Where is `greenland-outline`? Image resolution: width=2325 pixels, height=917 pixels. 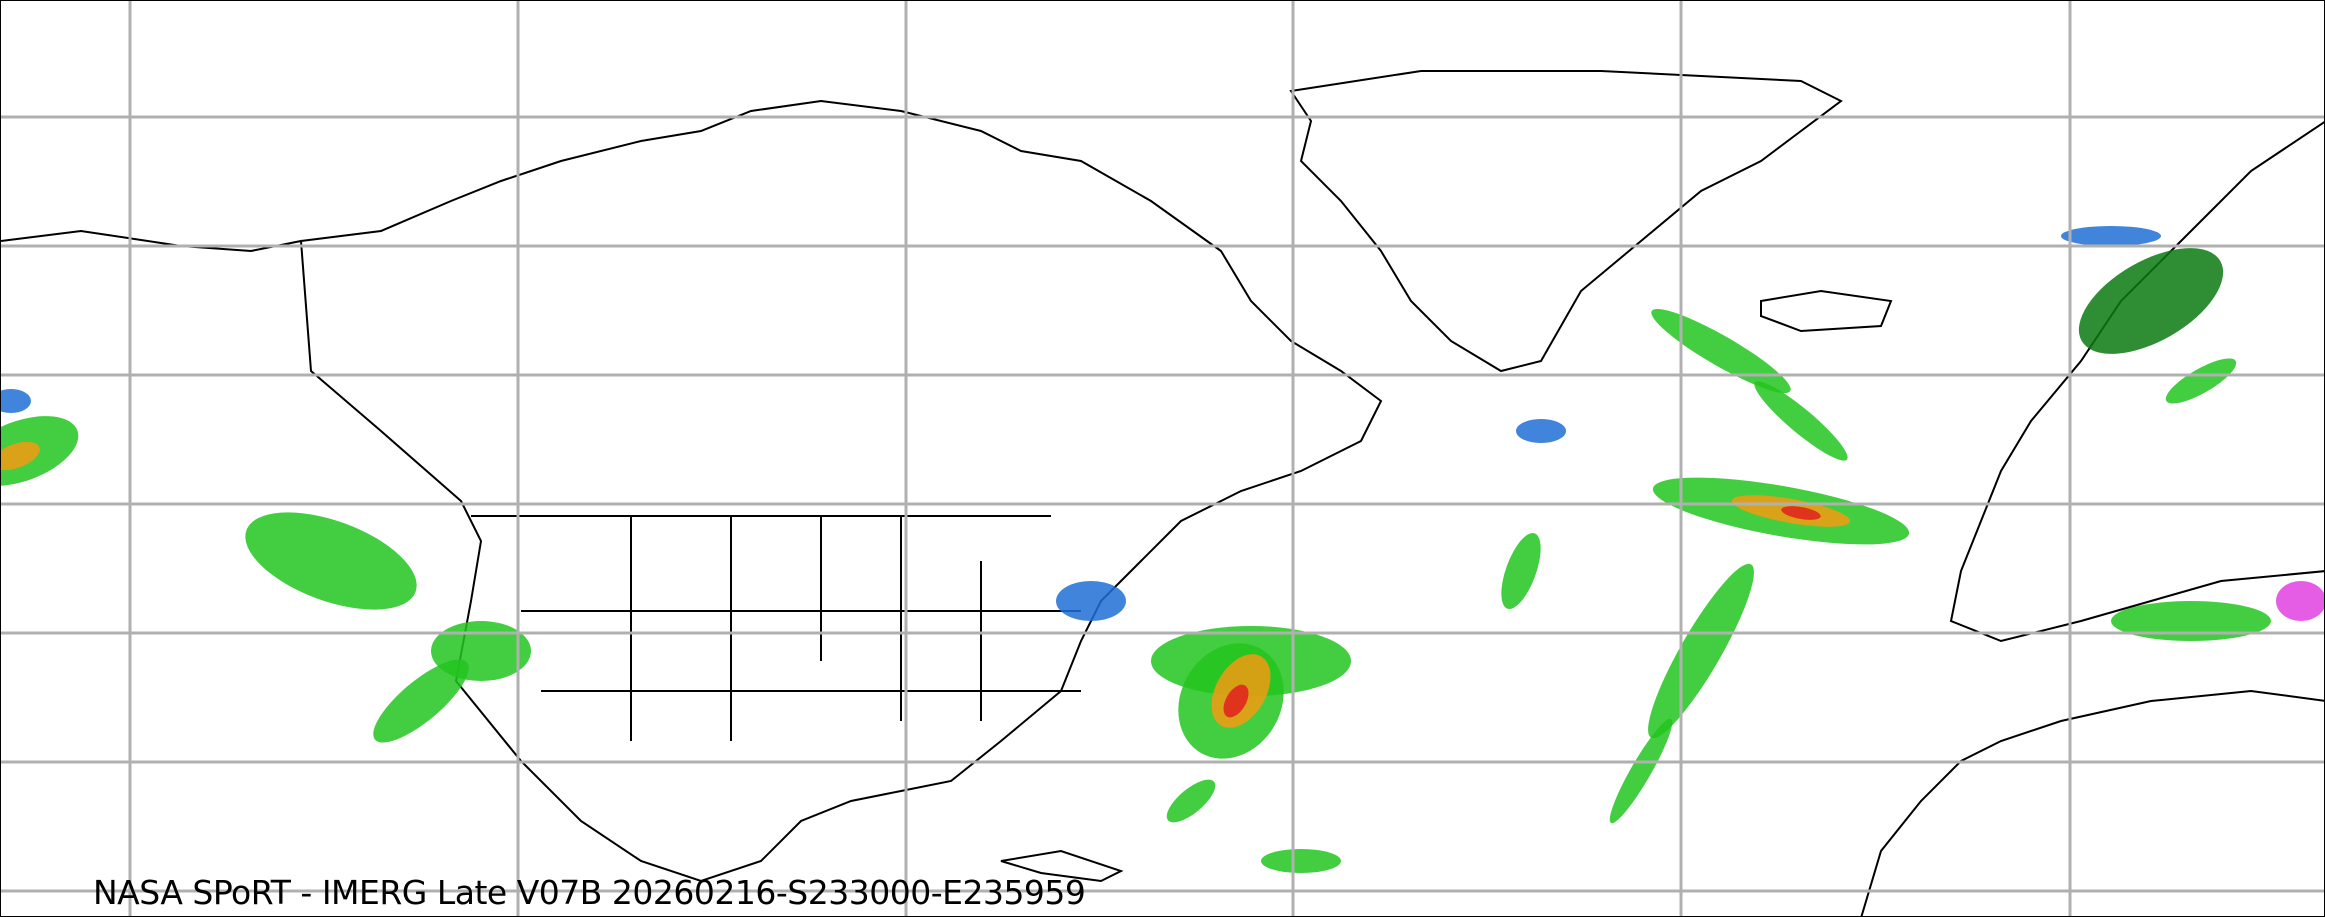
greenland-outline is located at coordinates (1566, 221).